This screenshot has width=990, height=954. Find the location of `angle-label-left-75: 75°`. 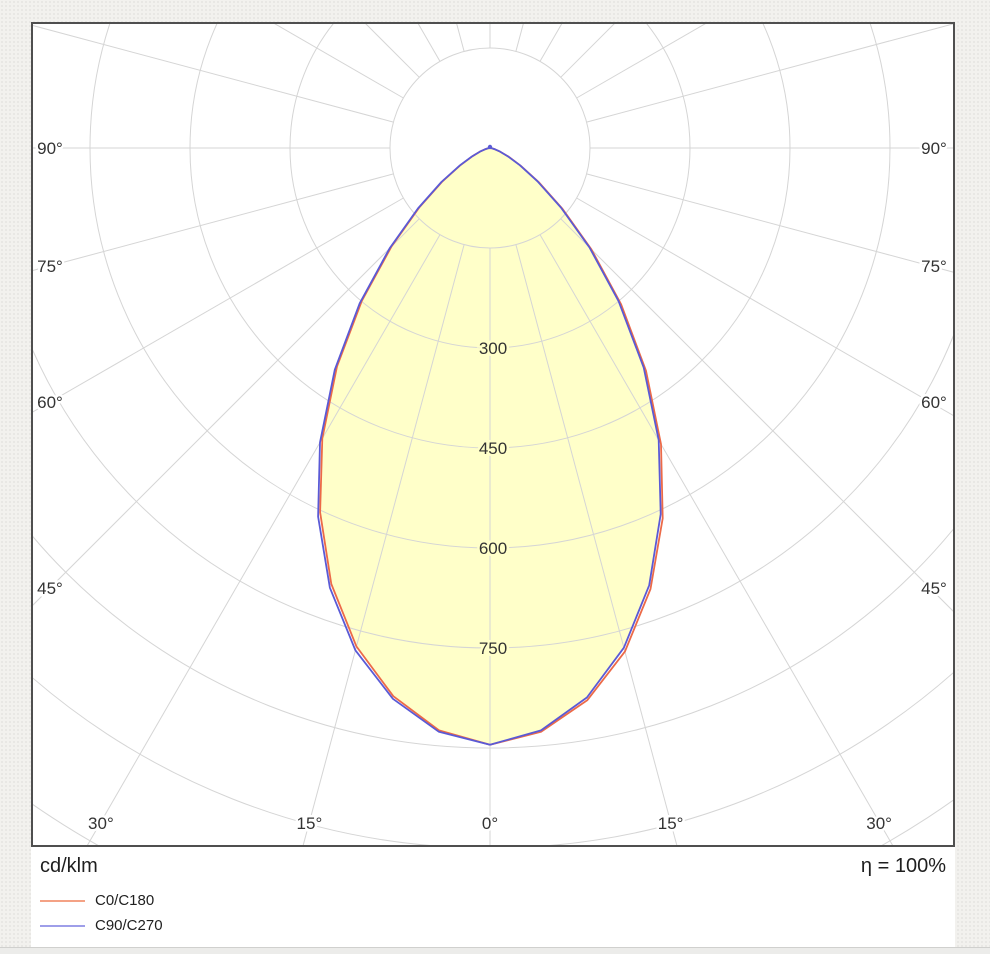

angle-label-left-75: 75° is located at coordinates (50, 266).